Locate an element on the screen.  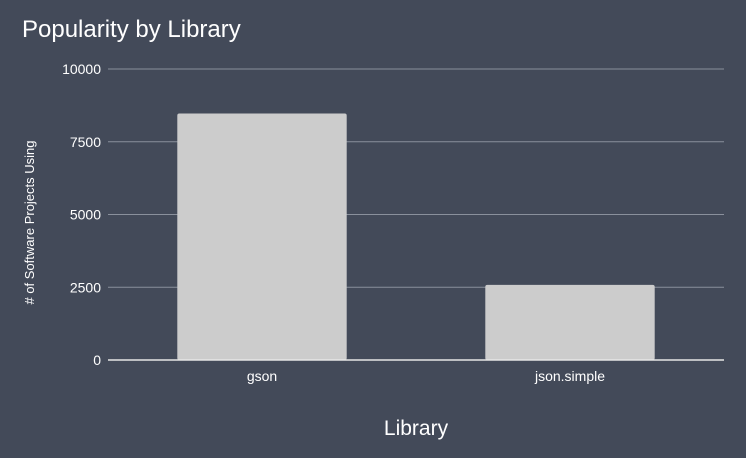
y-tick-labels: 0 2500 5000 7500 10000 is located at coordinates (81, 214).